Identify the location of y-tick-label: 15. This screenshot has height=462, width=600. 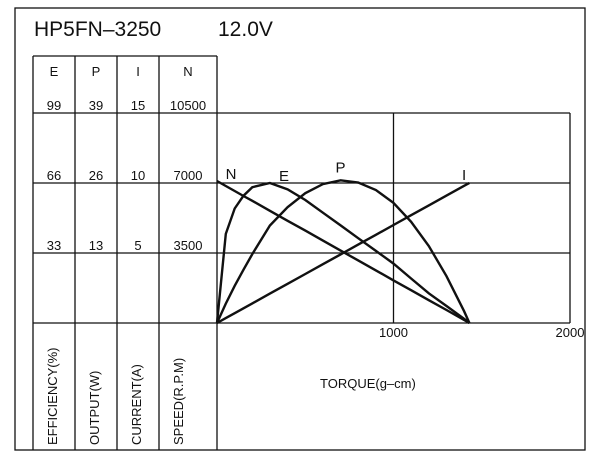
(138, 105).